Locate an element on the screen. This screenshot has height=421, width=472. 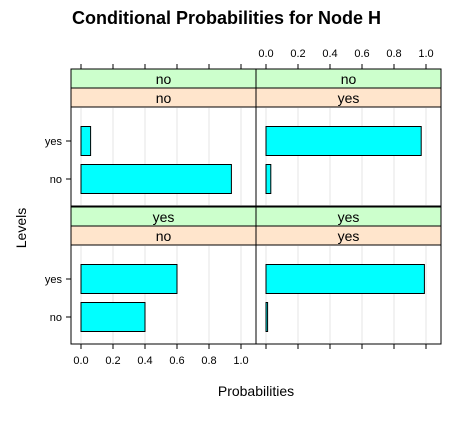
panel-no-yes: no yes is located at coordinates (348, 137).